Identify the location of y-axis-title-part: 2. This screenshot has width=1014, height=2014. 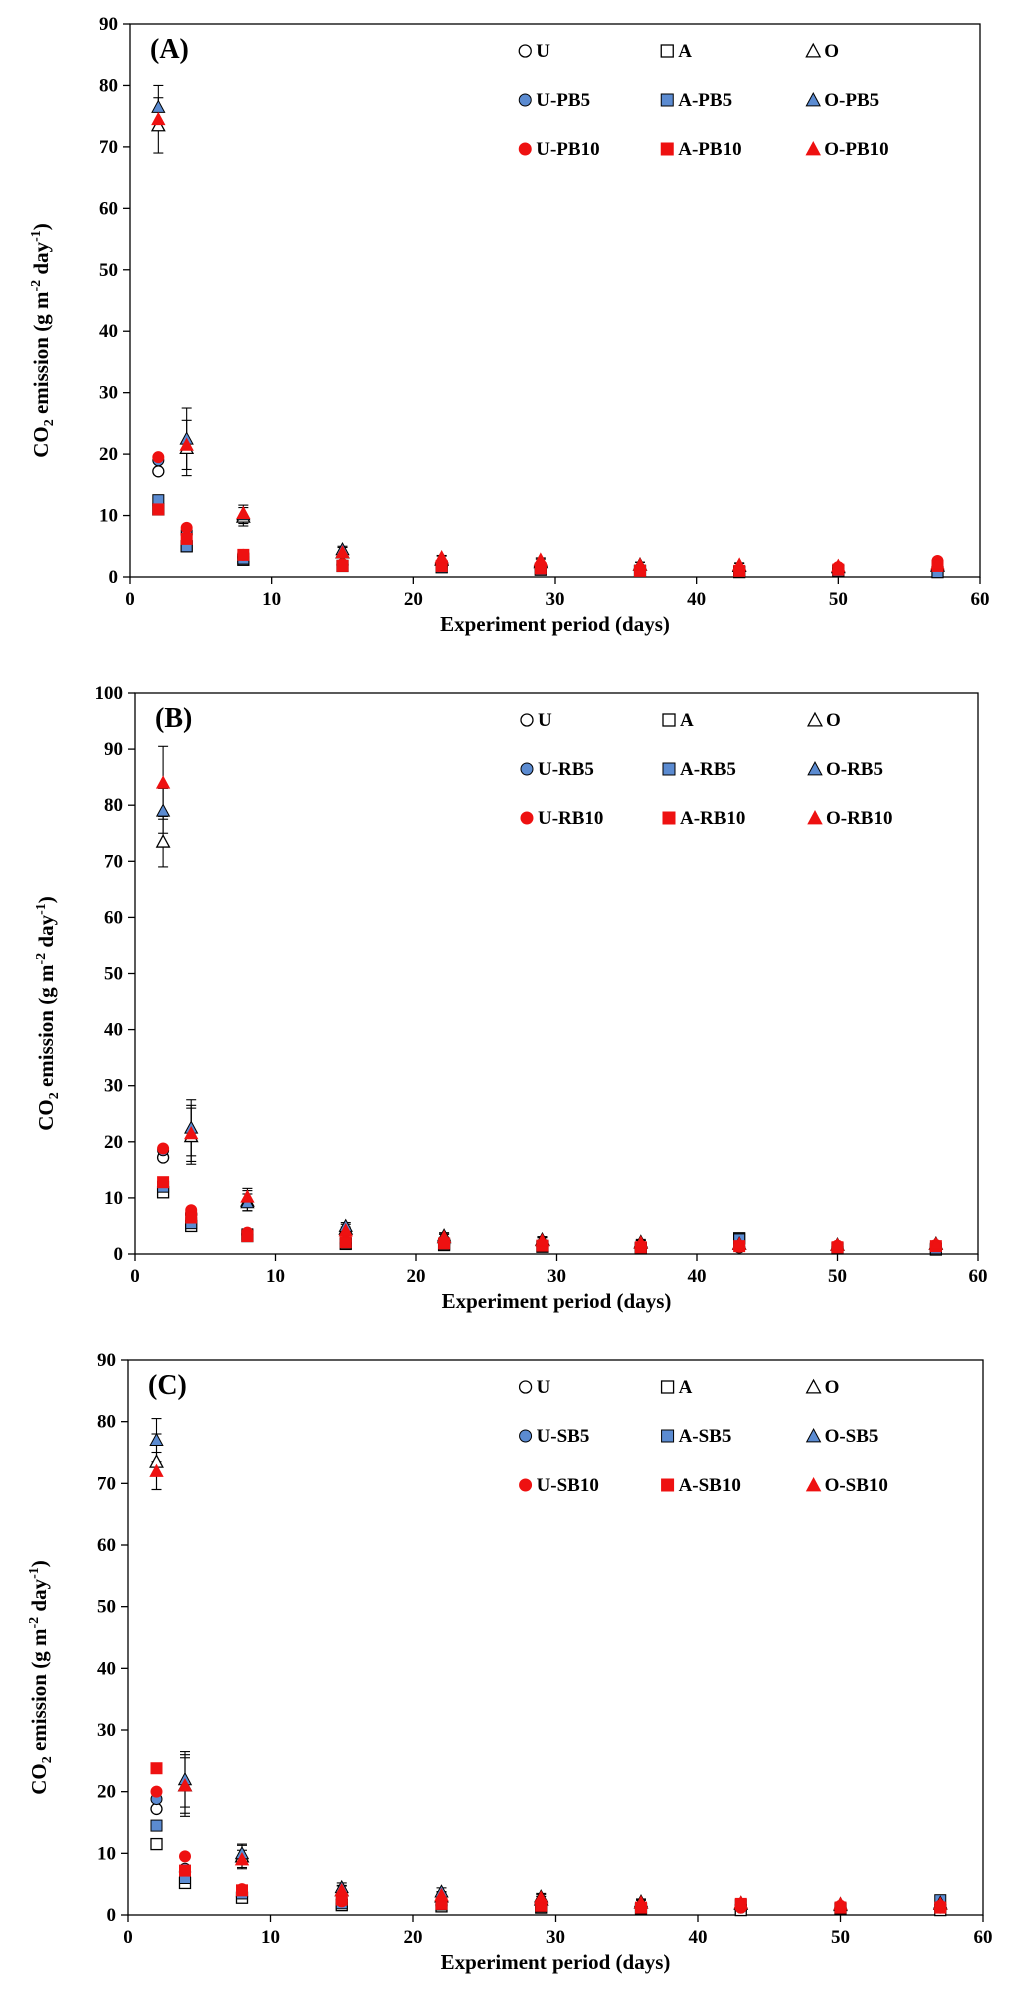
(49, 422).